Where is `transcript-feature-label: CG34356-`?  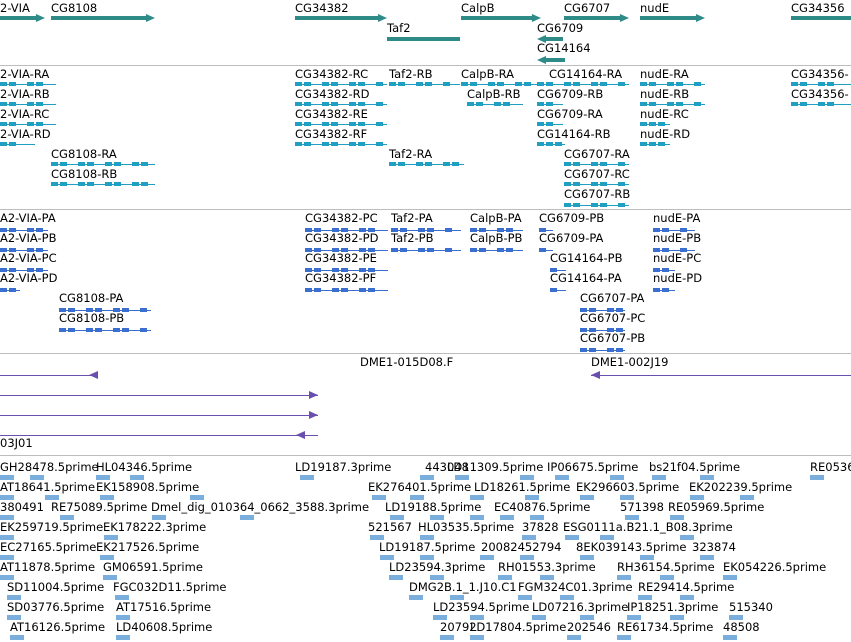 transcript-feature-label: CG34356- is located at coordinates (820, 94).